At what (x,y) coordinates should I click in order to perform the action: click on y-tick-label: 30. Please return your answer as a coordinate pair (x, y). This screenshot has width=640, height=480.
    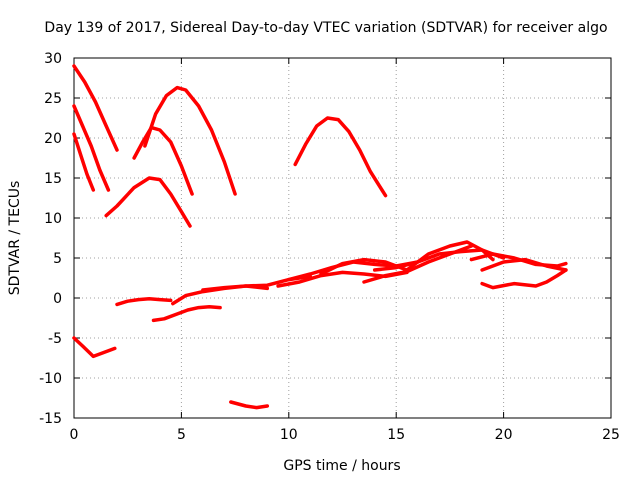
    Looking at the image, I should click on (53, 59).